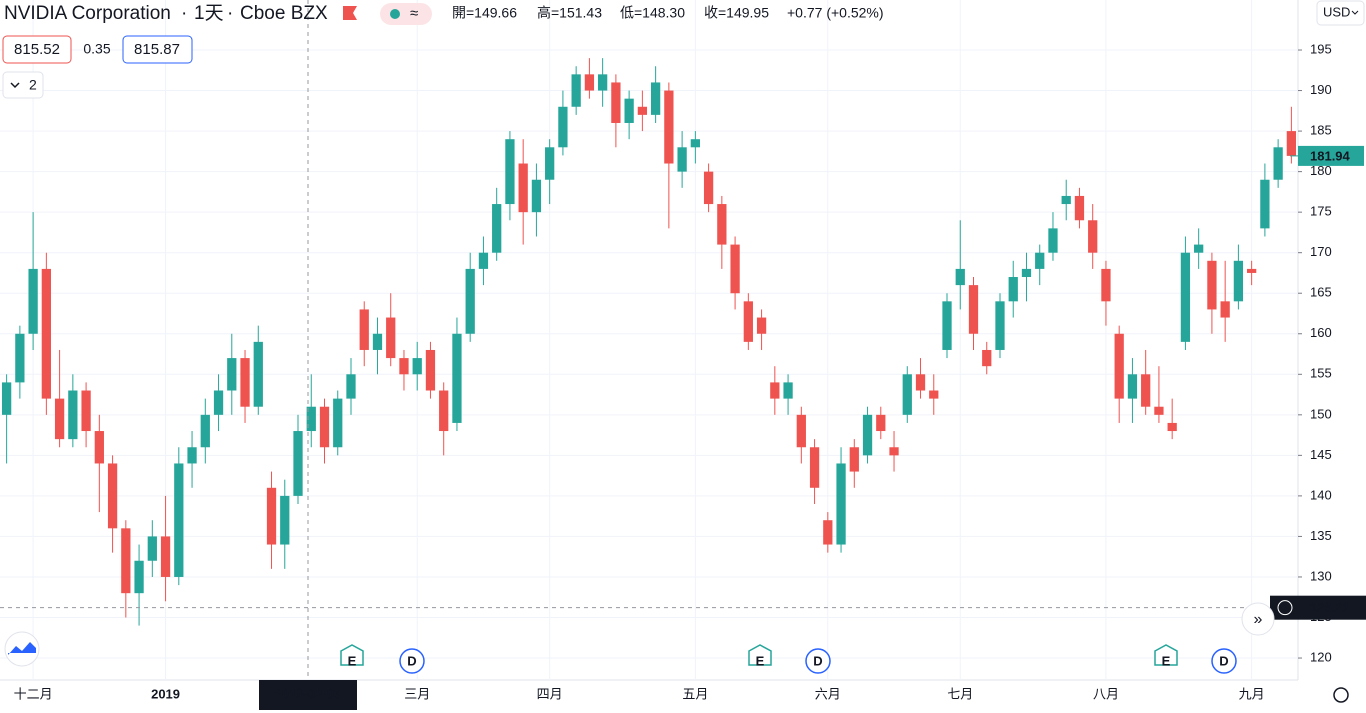  What do you see at coordinates (33, 693) in the screenshot?
I see `x-tick-label: 十二月` at bounding box center [33, 693].